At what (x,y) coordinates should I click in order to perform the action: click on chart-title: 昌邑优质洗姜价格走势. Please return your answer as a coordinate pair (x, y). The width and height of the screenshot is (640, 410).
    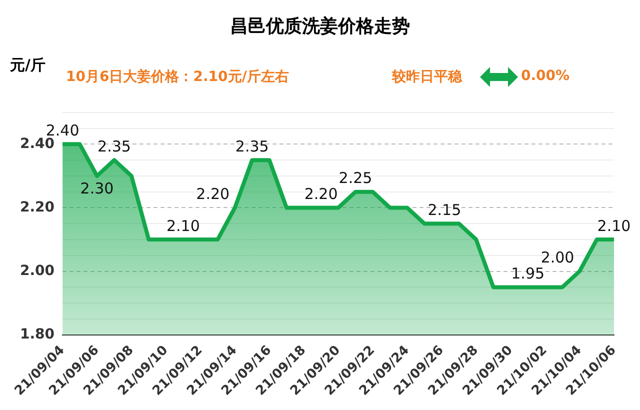
    Looking at the image, I should click on (320, 26).